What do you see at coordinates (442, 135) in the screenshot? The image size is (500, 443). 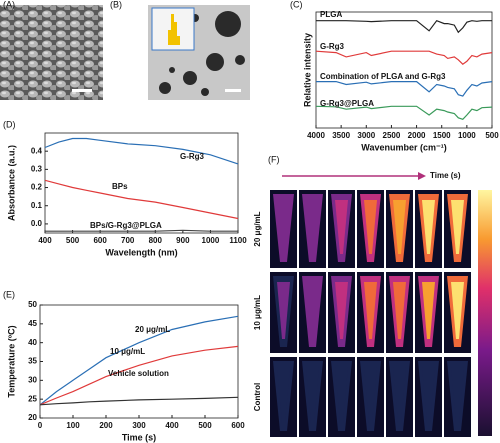 I see `x-tick-label: 1500` at bounding box center [442, 135].